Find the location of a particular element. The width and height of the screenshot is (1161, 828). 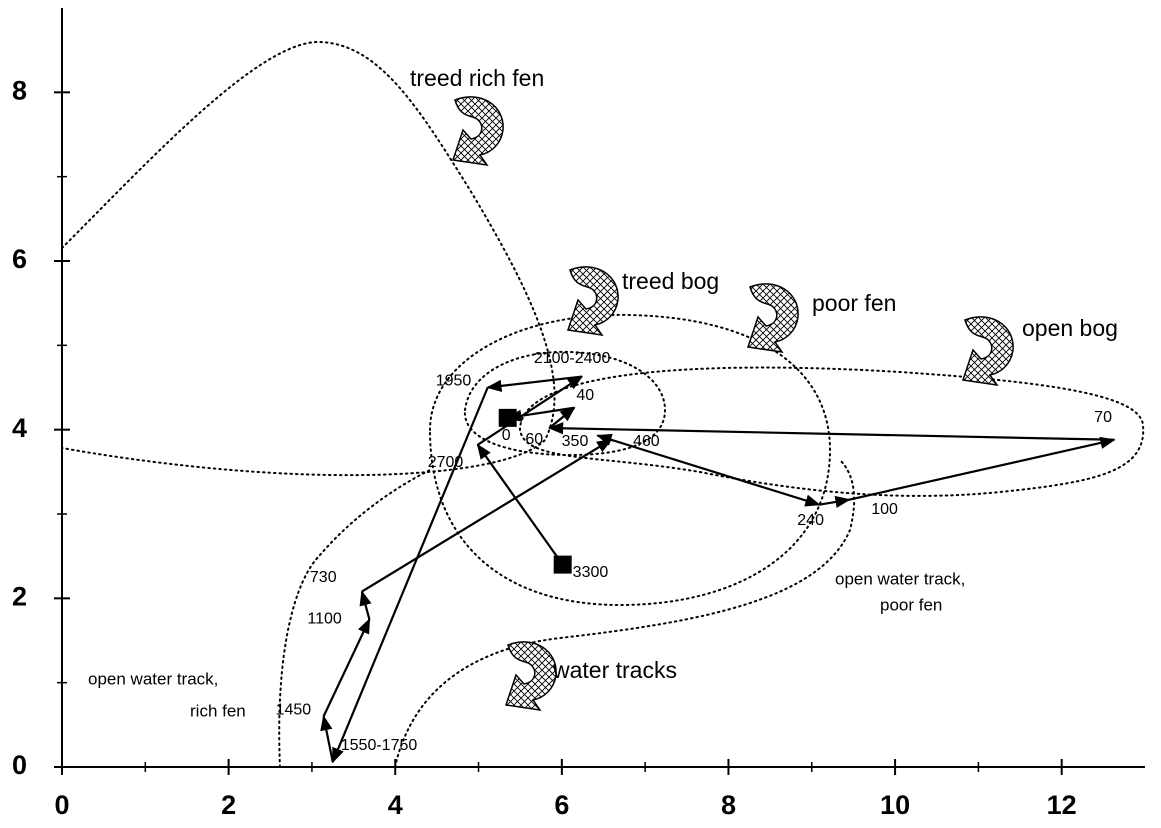

x-tick-label: 8 is located at coordinates (728, 805).